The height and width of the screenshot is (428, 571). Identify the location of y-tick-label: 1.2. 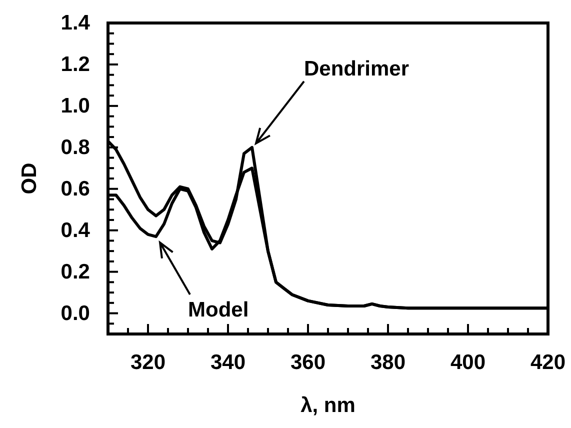
(75, 64).